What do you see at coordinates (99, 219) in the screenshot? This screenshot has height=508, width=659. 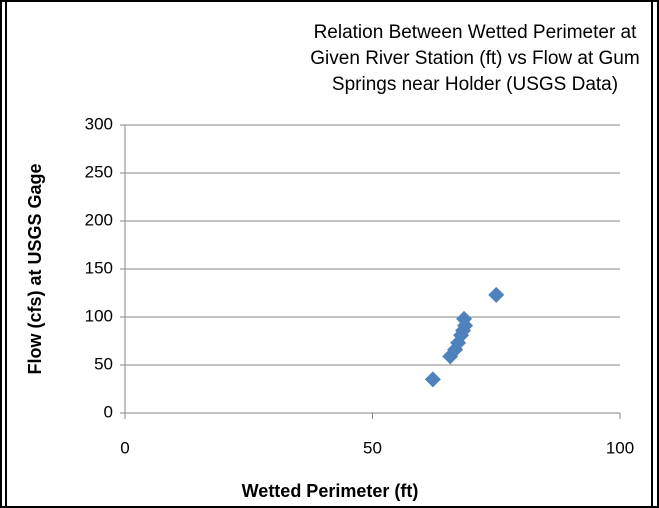 I see `y-tick-label: 200` at bounding box center [99, 219].